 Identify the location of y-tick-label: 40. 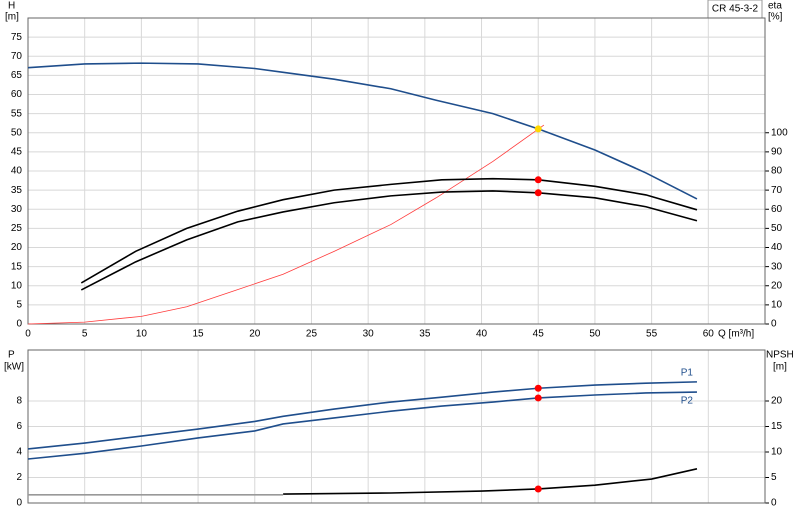
(17, 171).